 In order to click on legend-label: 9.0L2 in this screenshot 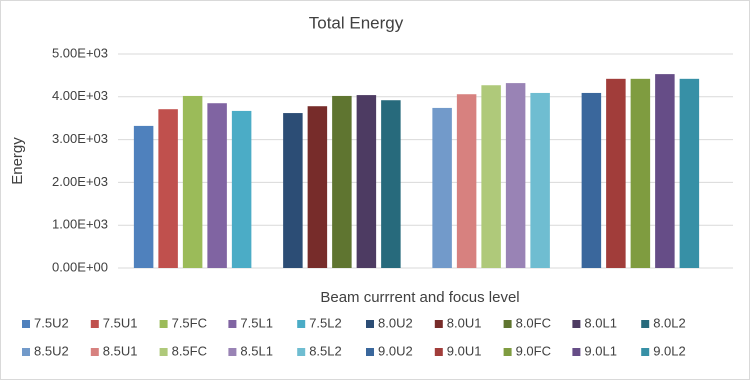, I will do `click(669, 350)`.